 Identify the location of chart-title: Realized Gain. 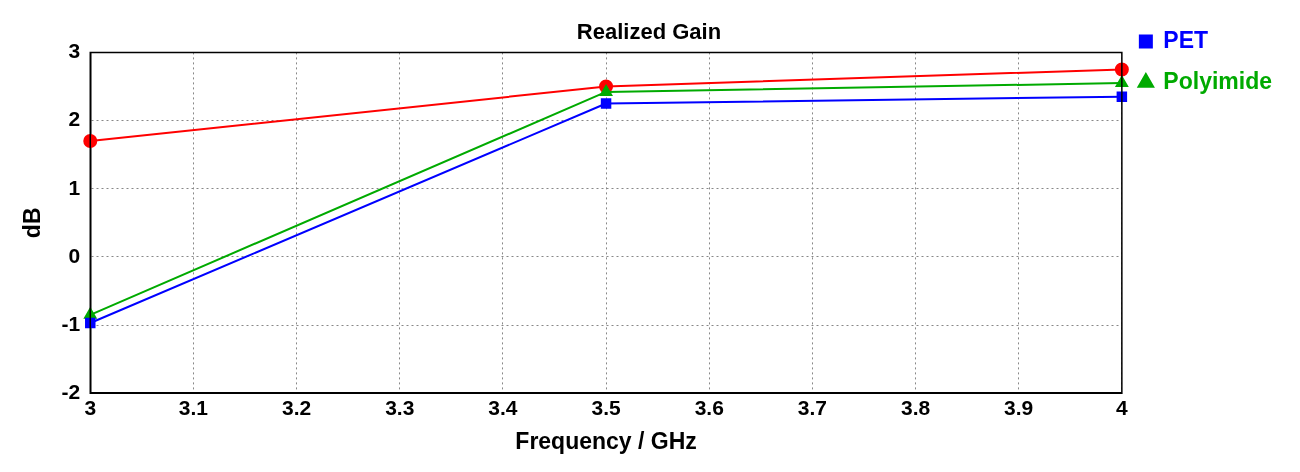
(649, 32).